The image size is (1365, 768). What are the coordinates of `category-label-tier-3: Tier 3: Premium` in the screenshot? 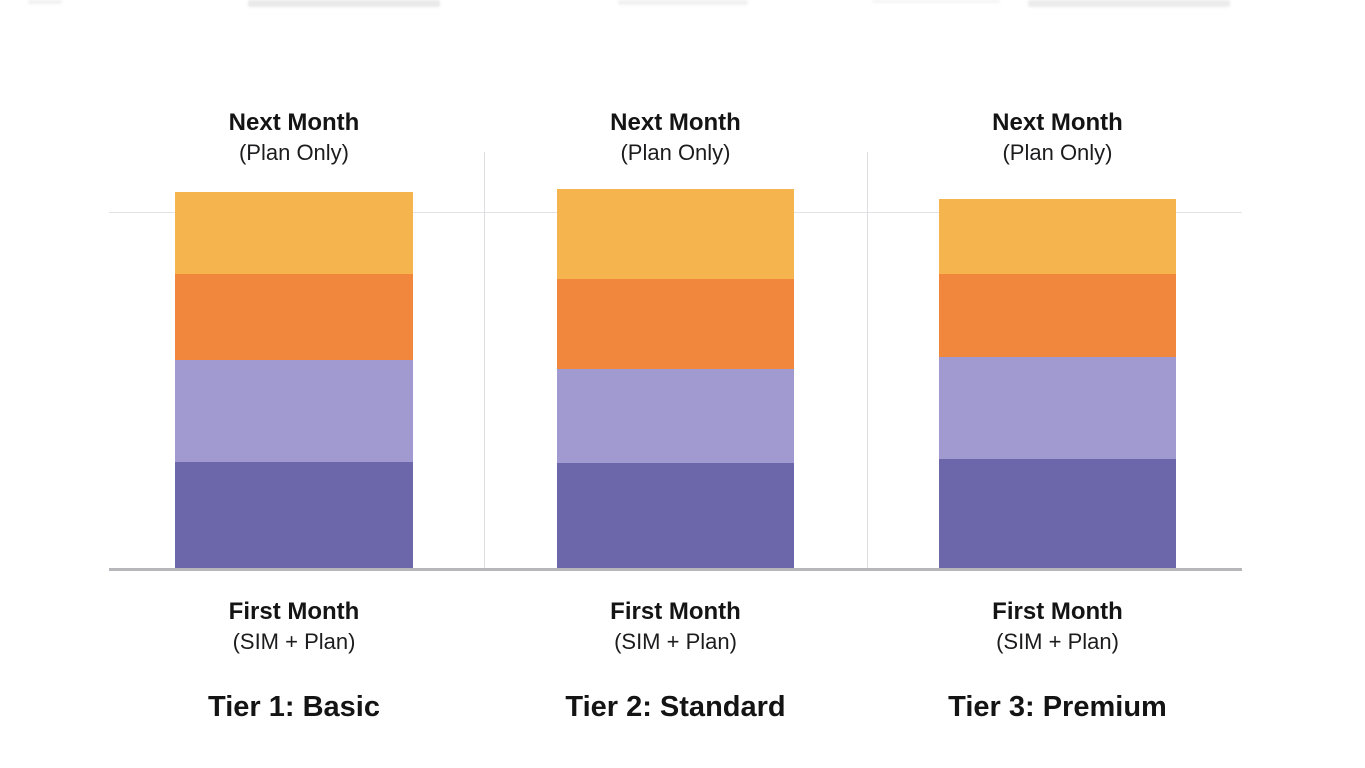 It's located at (1057, 707).